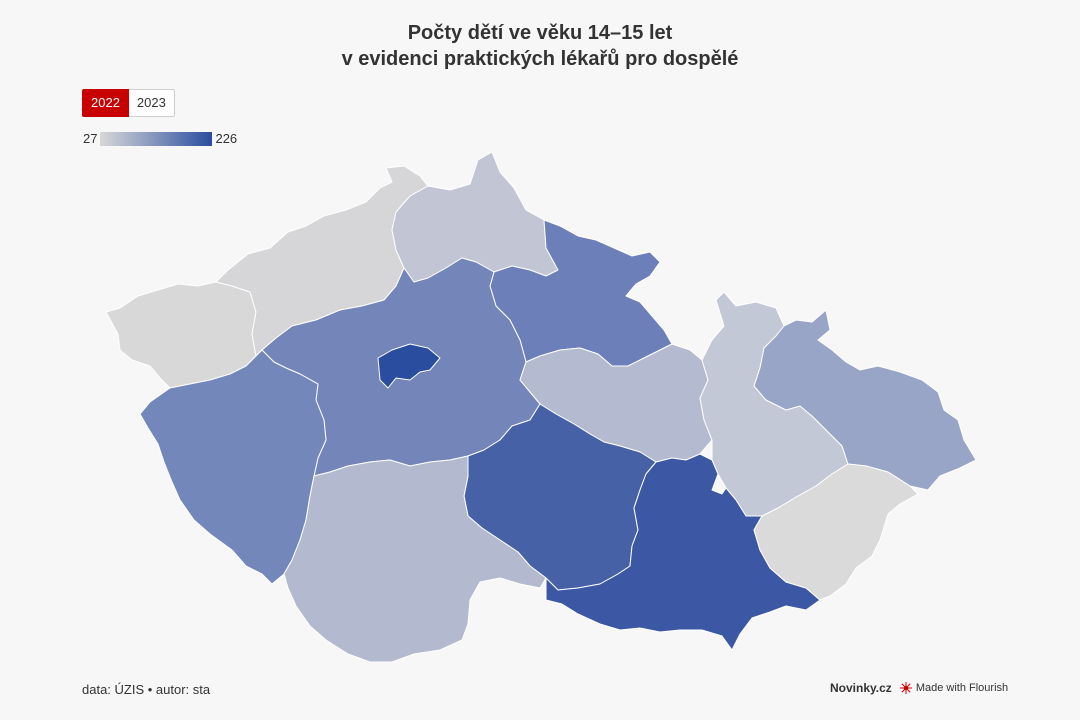 The height and width of the screenshot is (720, 1080). What do you see at coordinates (683, 552) in the screenshot?
I see `region-jihomoravsky` at bounding box center [683, 552].